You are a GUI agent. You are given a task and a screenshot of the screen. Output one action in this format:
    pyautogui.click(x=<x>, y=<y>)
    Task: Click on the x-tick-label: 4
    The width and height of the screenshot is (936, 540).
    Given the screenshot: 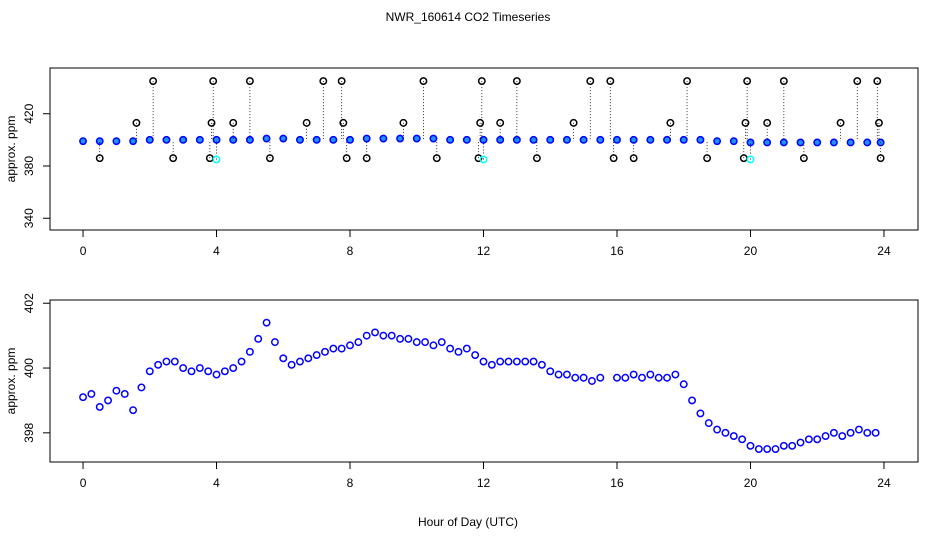 What is the action you would take?
    pyautogui.click(x=216, y=483)
    